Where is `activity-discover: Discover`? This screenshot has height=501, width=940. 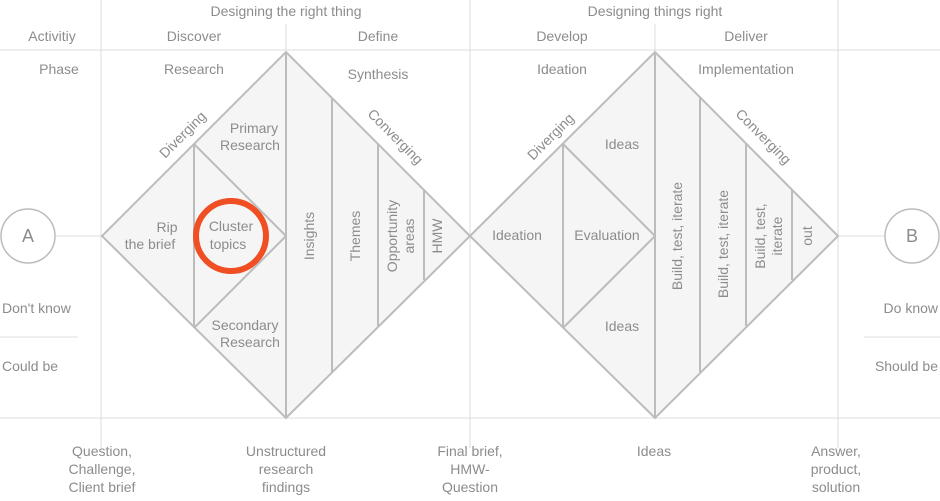 activity-discover: Discover is located at coordinates (194, 36).